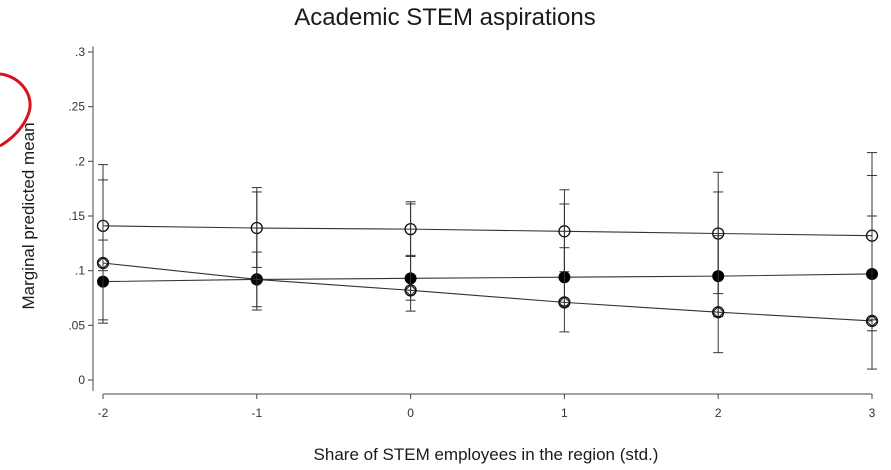 This screenshot has width=891, height=470. Describe the element at coordinates (872, 413) in the screenshot. I see `x-tick-label: 3` at that location.